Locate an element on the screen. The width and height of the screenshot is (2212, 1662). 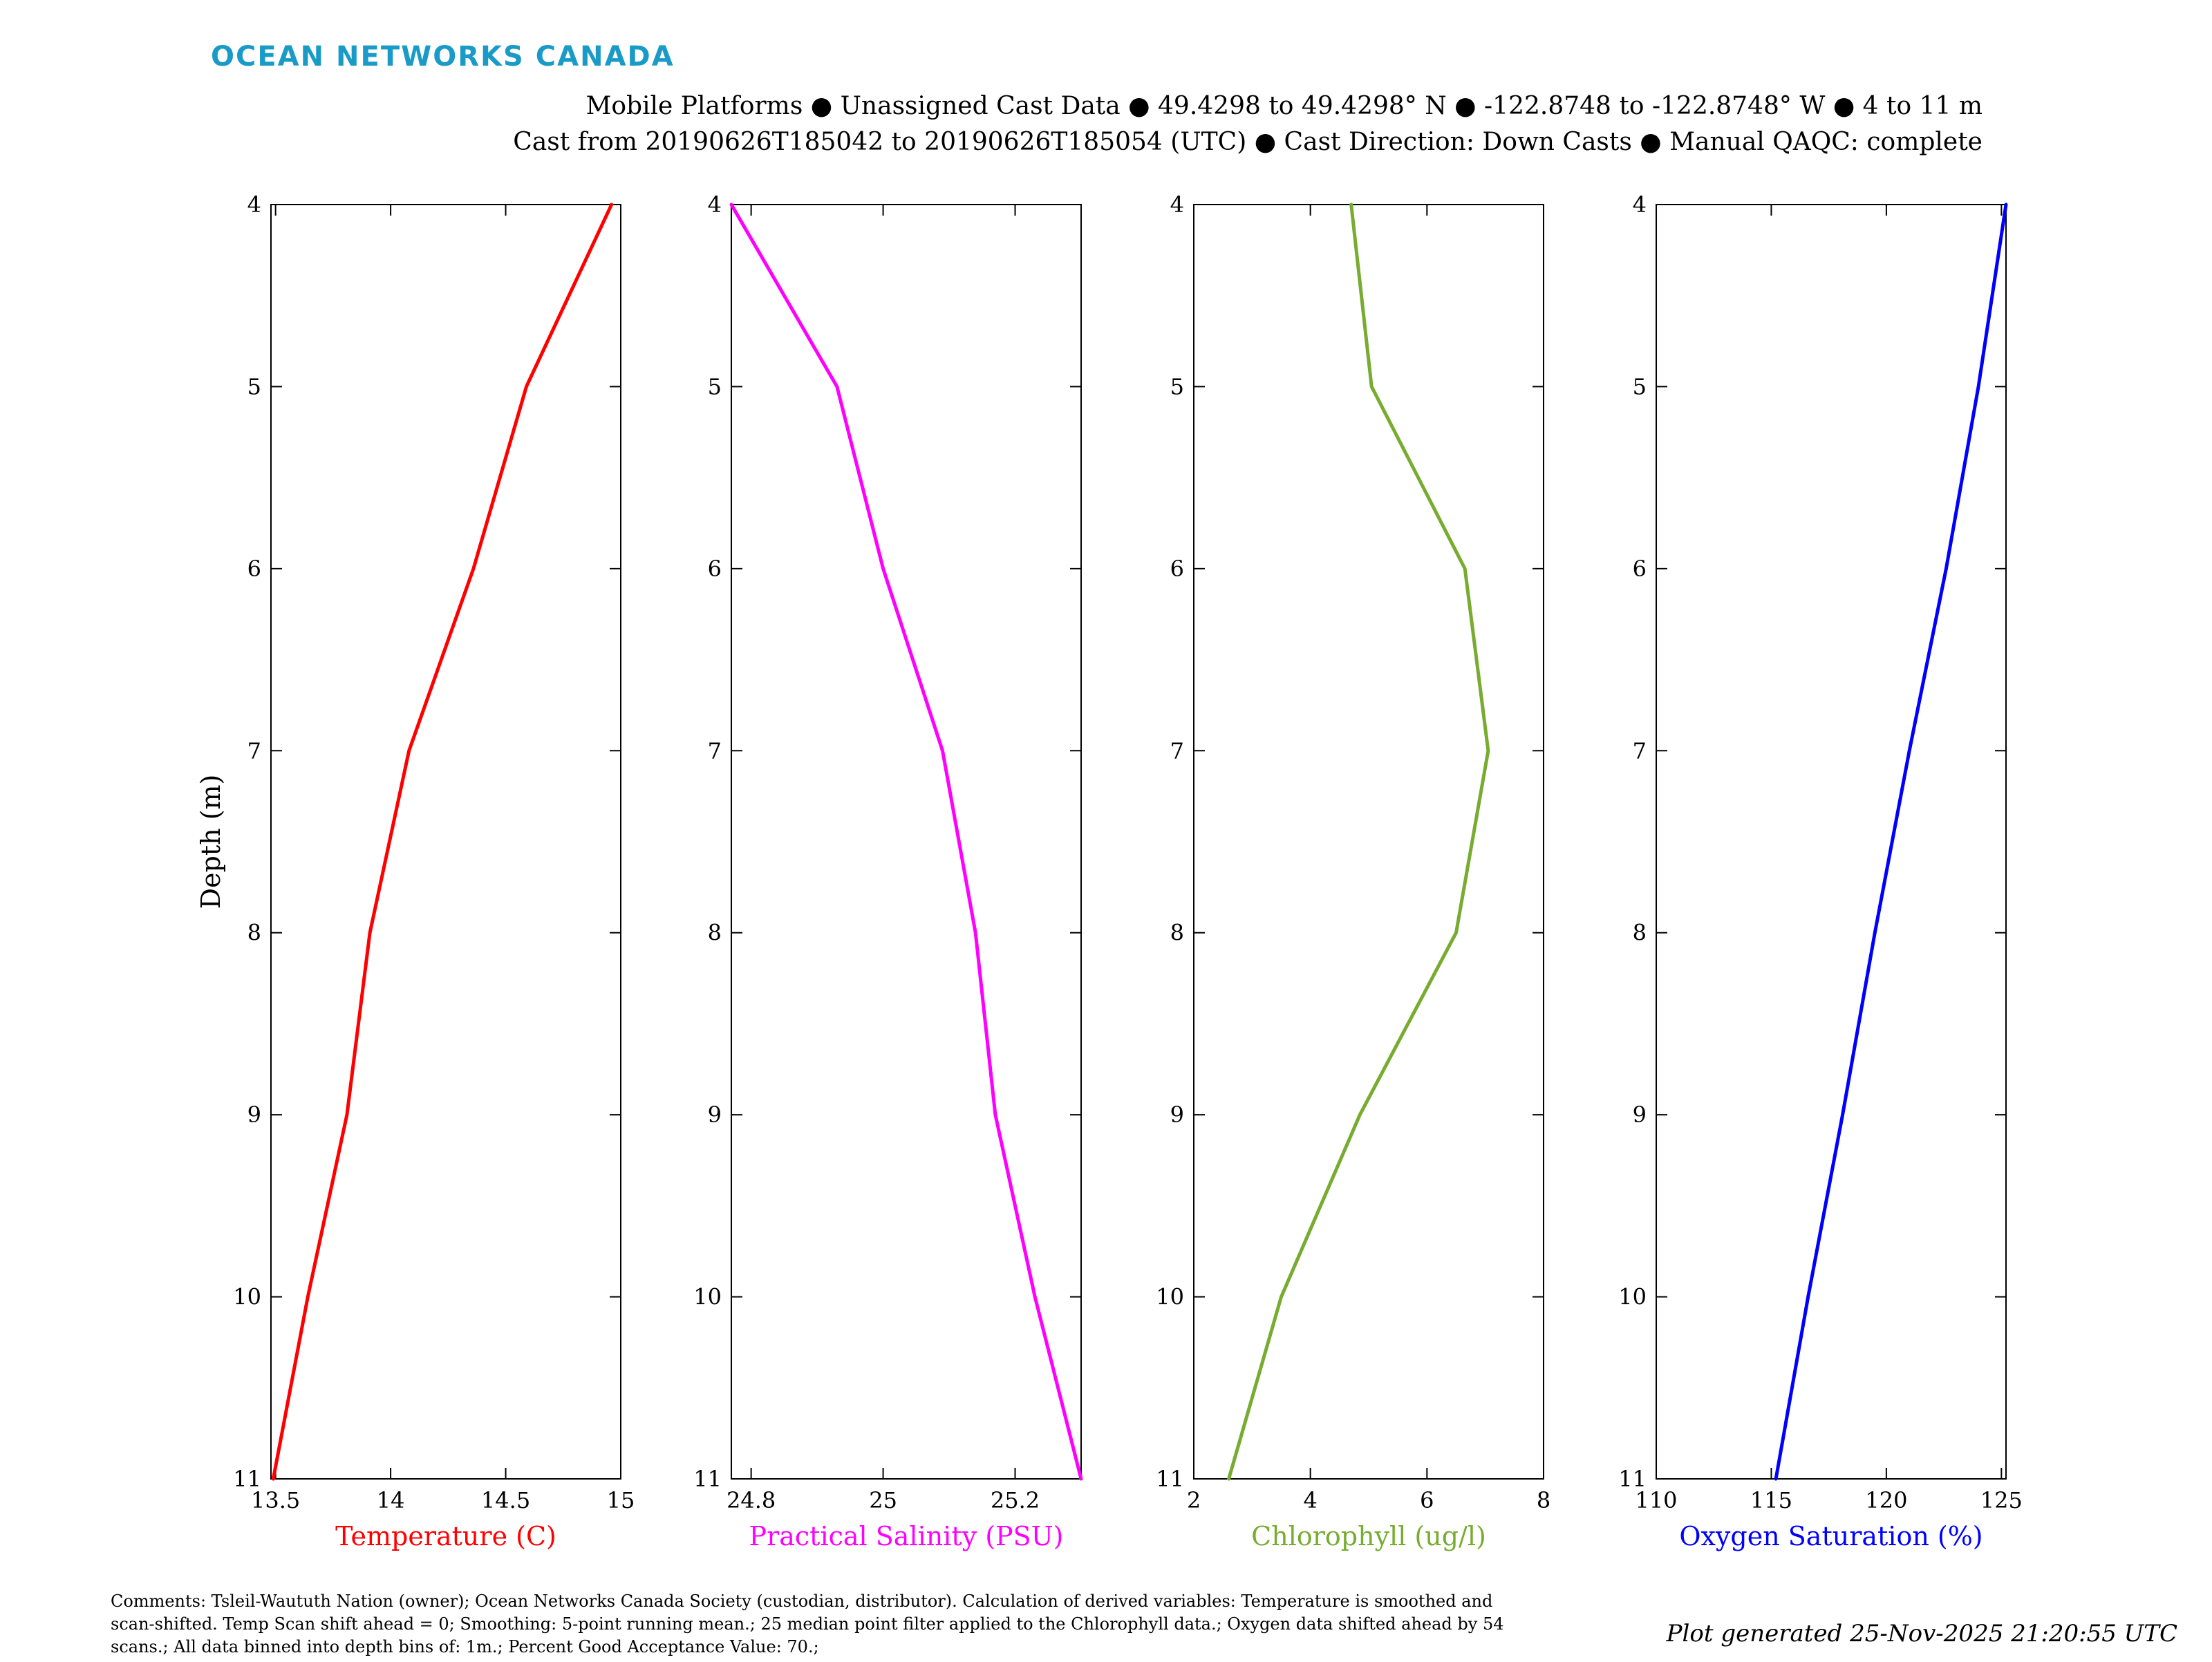
panel-3: 4 5 6 7 8 9 10 112 4 6 8 Chlorophyll (ug/l) is located at coordinates (1353, 871).